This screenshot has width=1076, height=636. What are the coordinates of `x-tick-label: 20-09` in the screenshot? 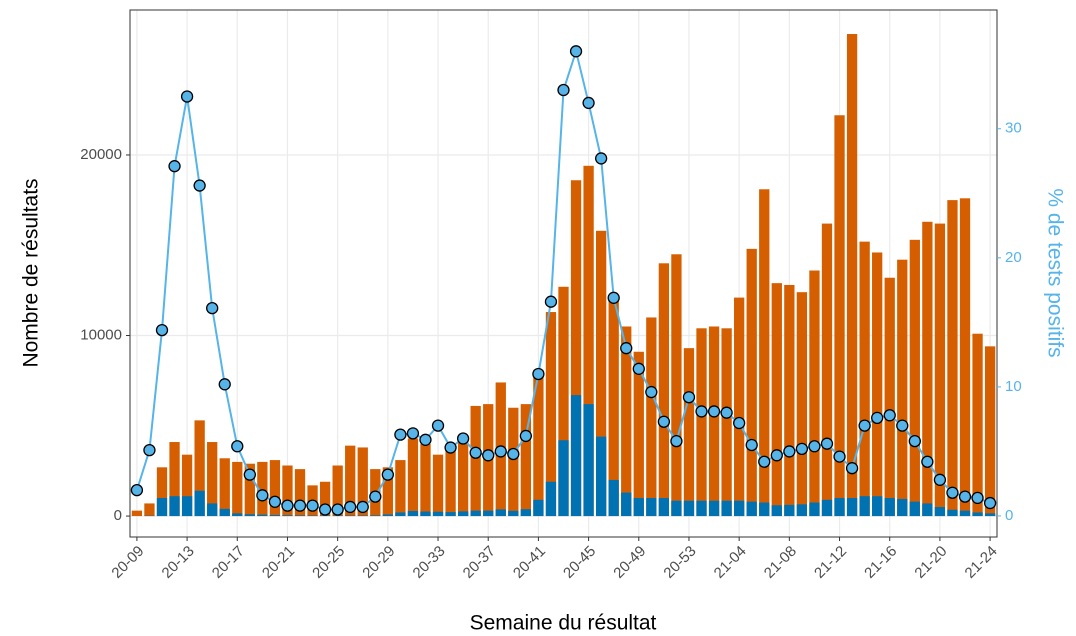 It's located at (127, 562).